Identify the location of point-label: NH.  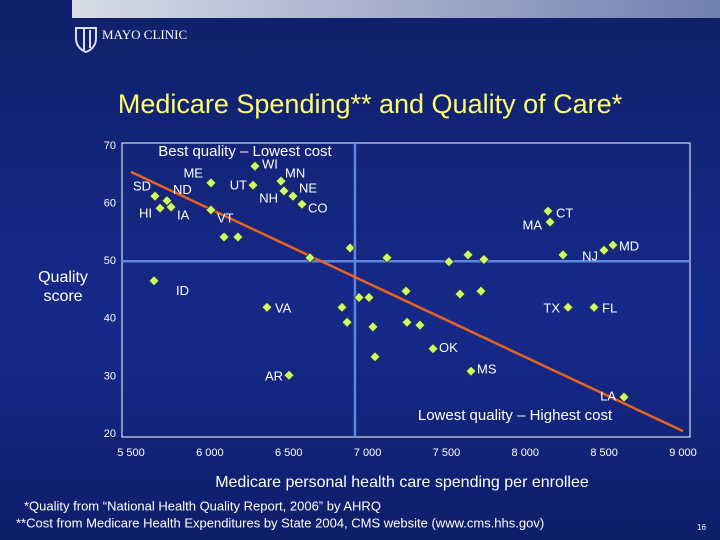
(268, 197).